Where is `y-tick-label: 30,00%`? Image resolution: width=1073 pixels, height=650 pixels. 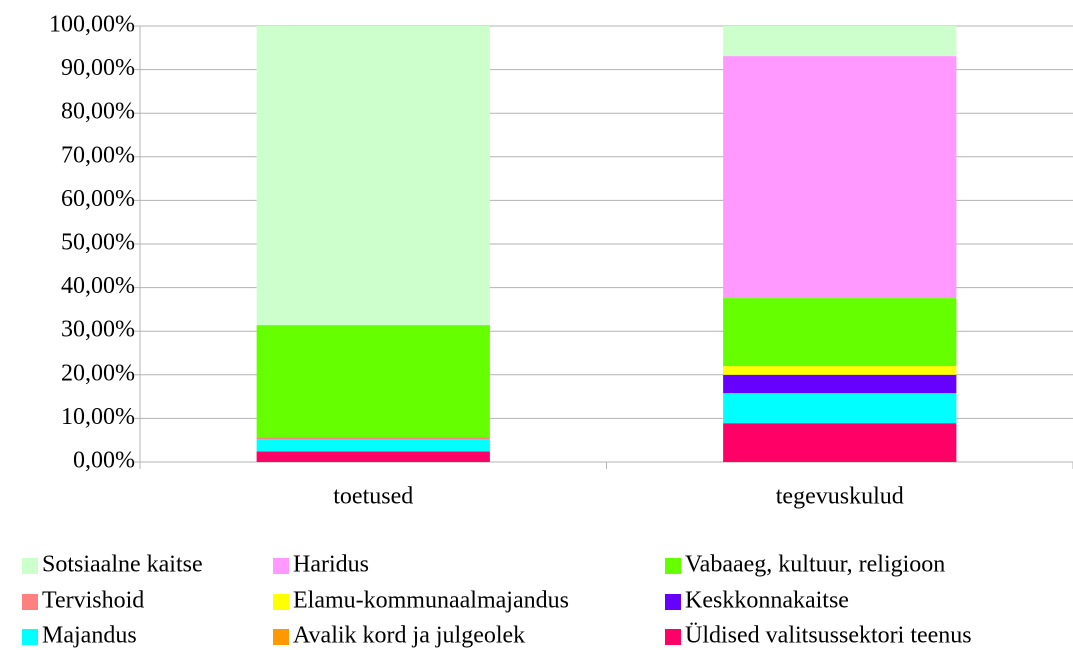
y-tick-label: 30,00% is located at coordinates (98, 330).